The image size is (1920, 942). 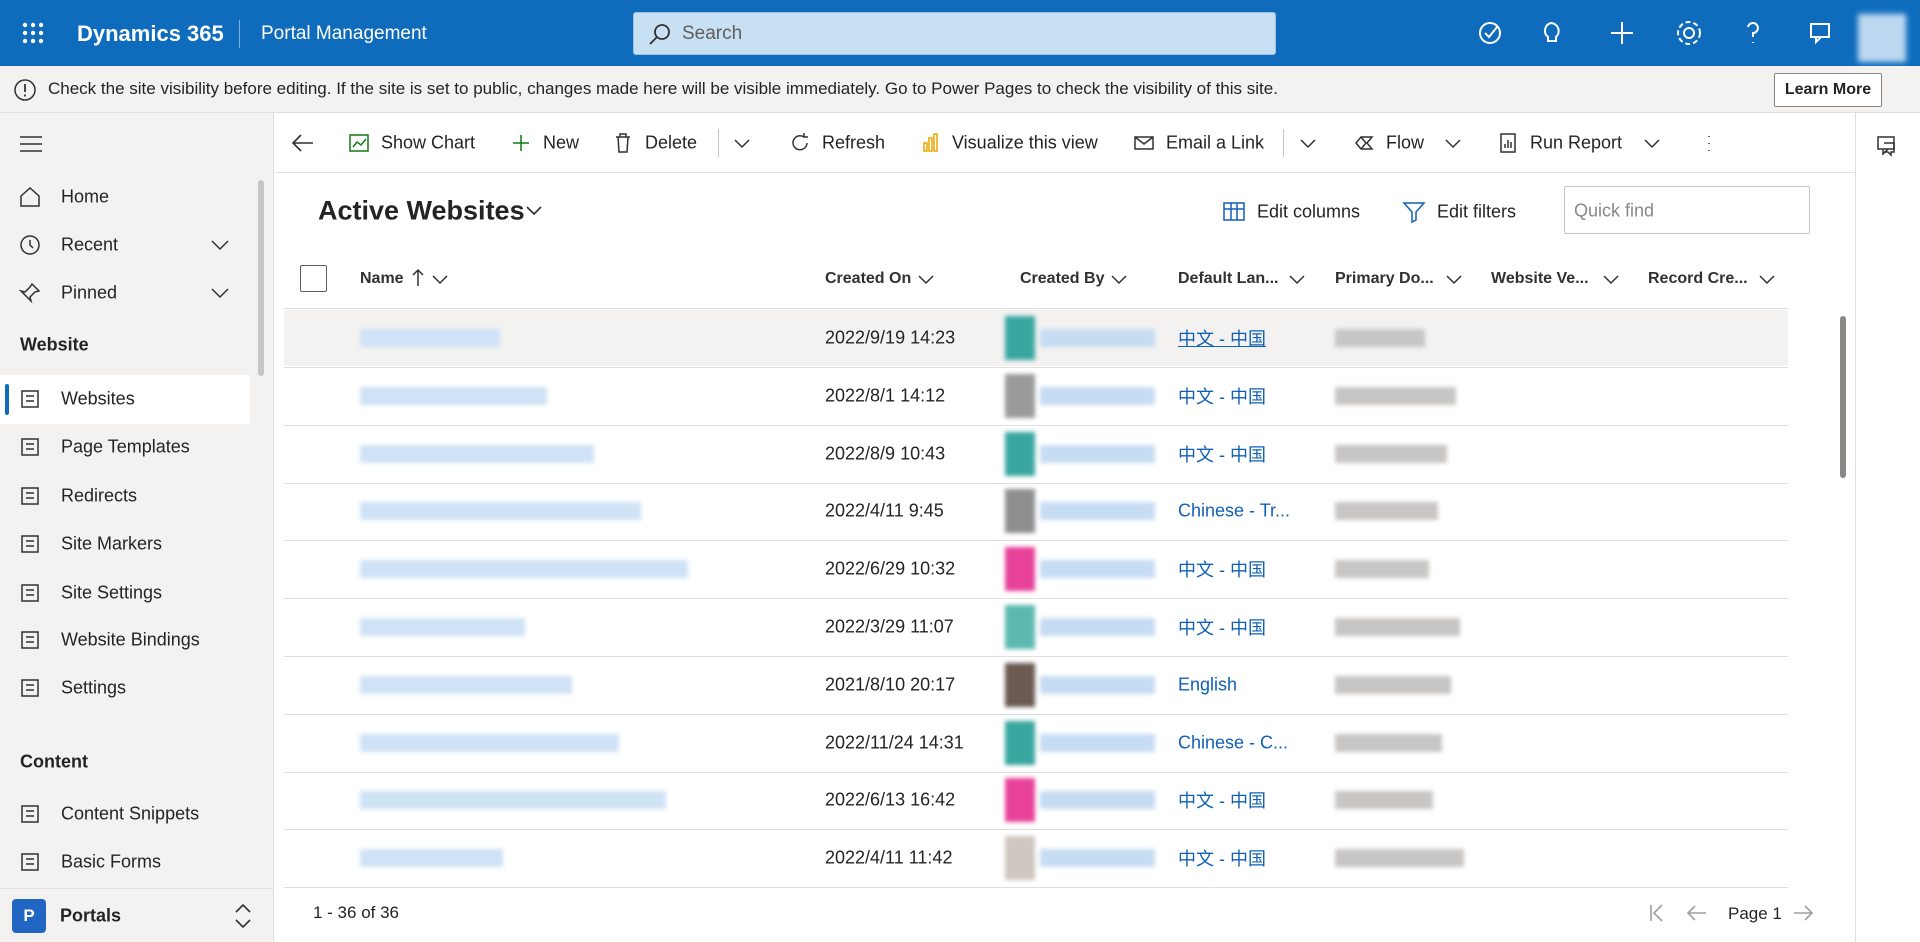 What do you see at coordinates (659, 34) in the screenshot?
I see `search-icon` at bounding box center [659, 34].